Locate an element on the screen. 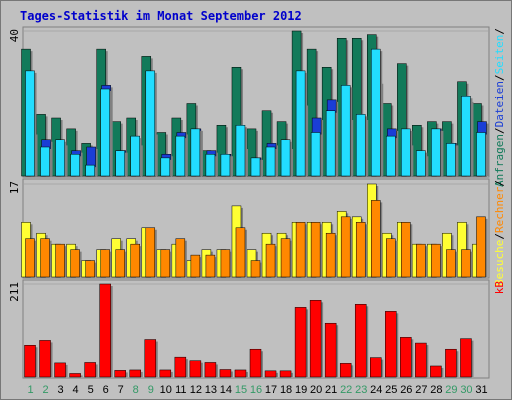 The height and width of the screenshot is (400, 512). day-label-19: 19 is located at coordinates (301, 390).